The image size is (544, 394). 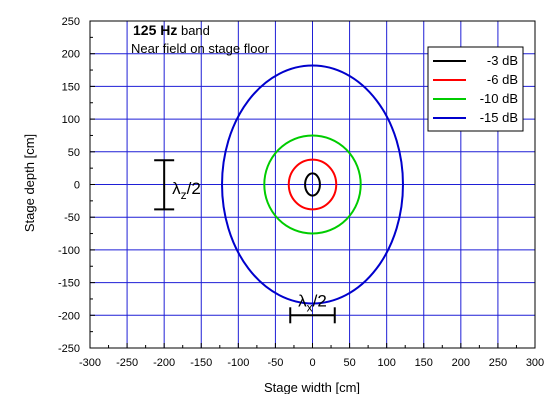 I want to click on chart-title-rest: band, so click(x=193, y=30).